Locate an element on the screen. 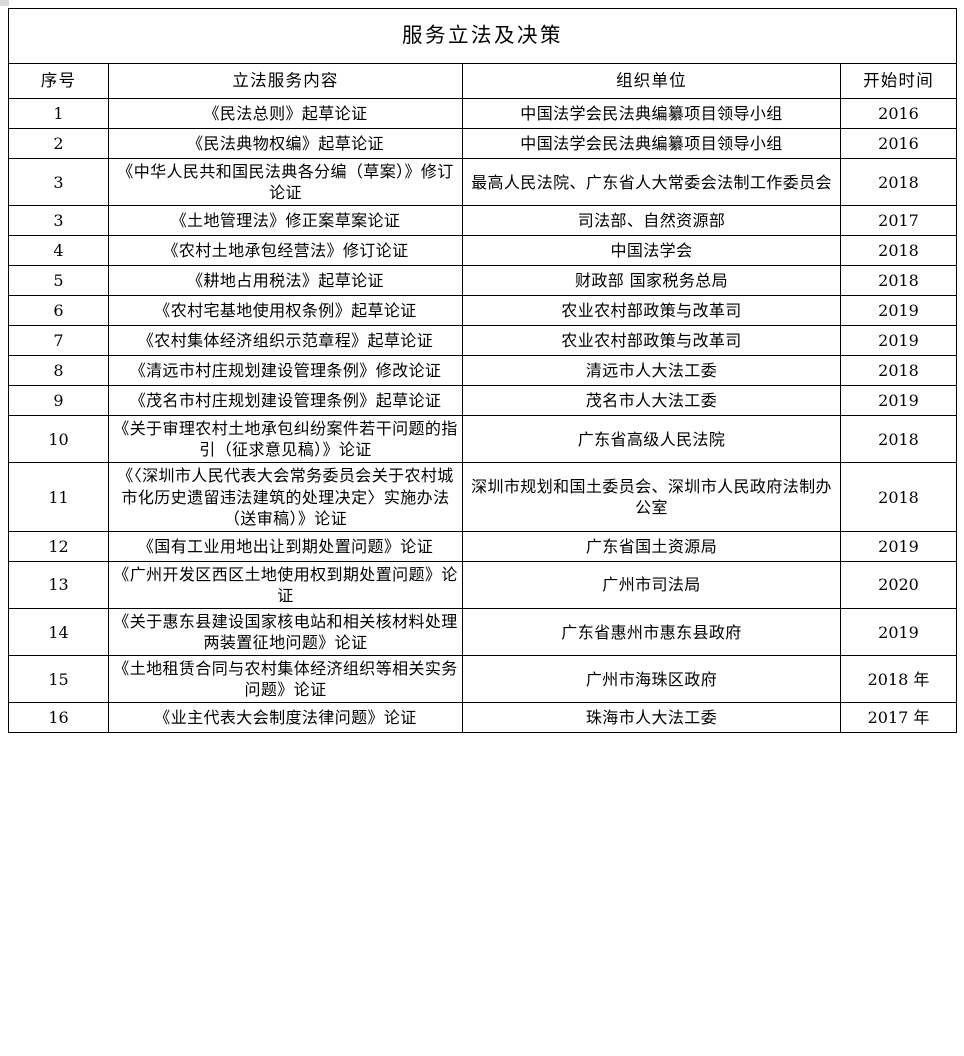  cell-content: 《土地管理法》修正案草案论证 is located at coordinates (285, 221).